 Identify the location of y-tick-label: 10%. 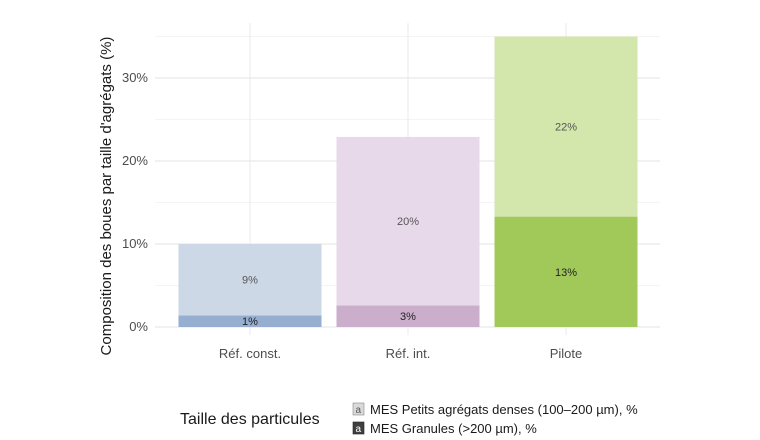
(135, 243).